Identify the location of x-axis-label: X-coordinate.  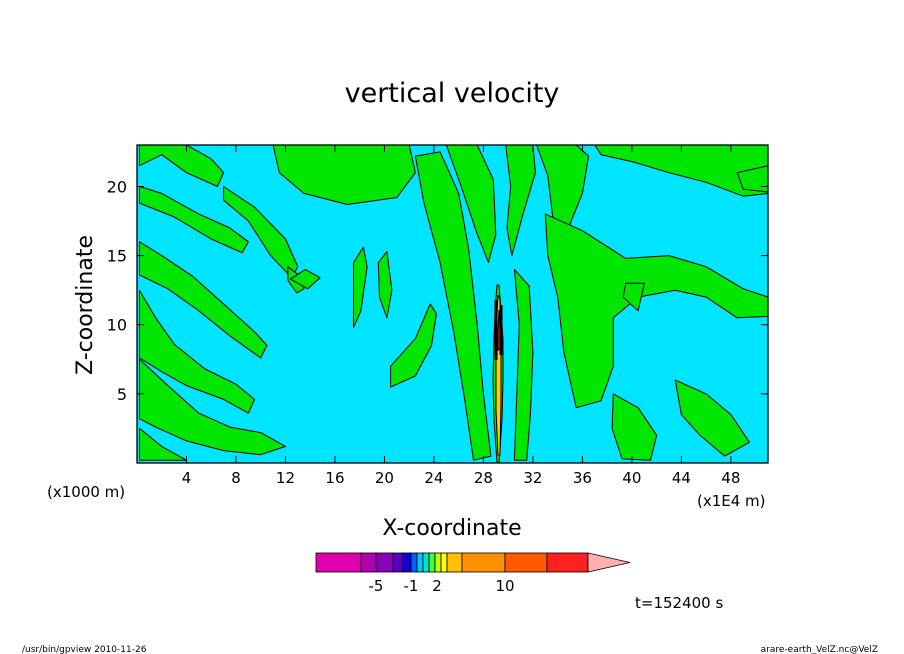
(451, 528).